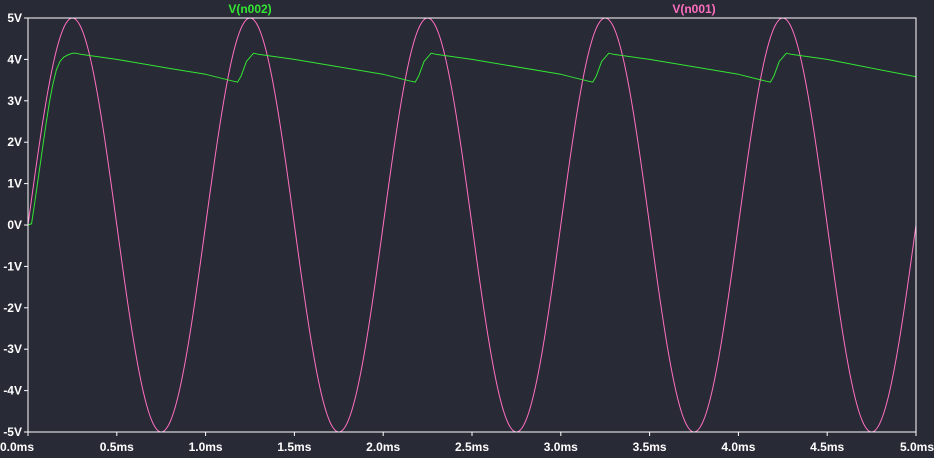 The height and width of the screenshot is (458, 934). Describe the element at coordinates (383, 447) in the screenshot. I see `x-tick-label: 2.0ms` at that location.